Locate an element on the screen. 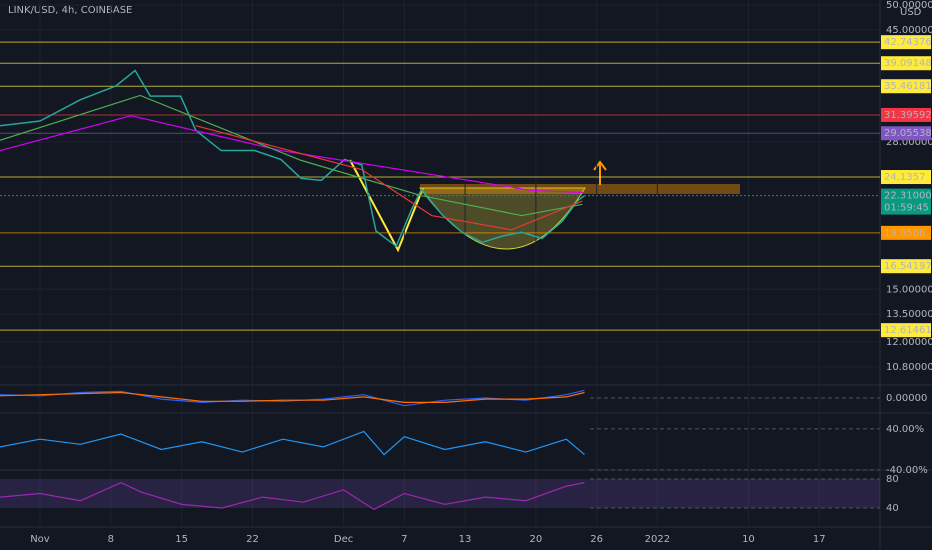 The image size is (932, 550). x-tick-label: 7 is located at coordinates (404, 539).